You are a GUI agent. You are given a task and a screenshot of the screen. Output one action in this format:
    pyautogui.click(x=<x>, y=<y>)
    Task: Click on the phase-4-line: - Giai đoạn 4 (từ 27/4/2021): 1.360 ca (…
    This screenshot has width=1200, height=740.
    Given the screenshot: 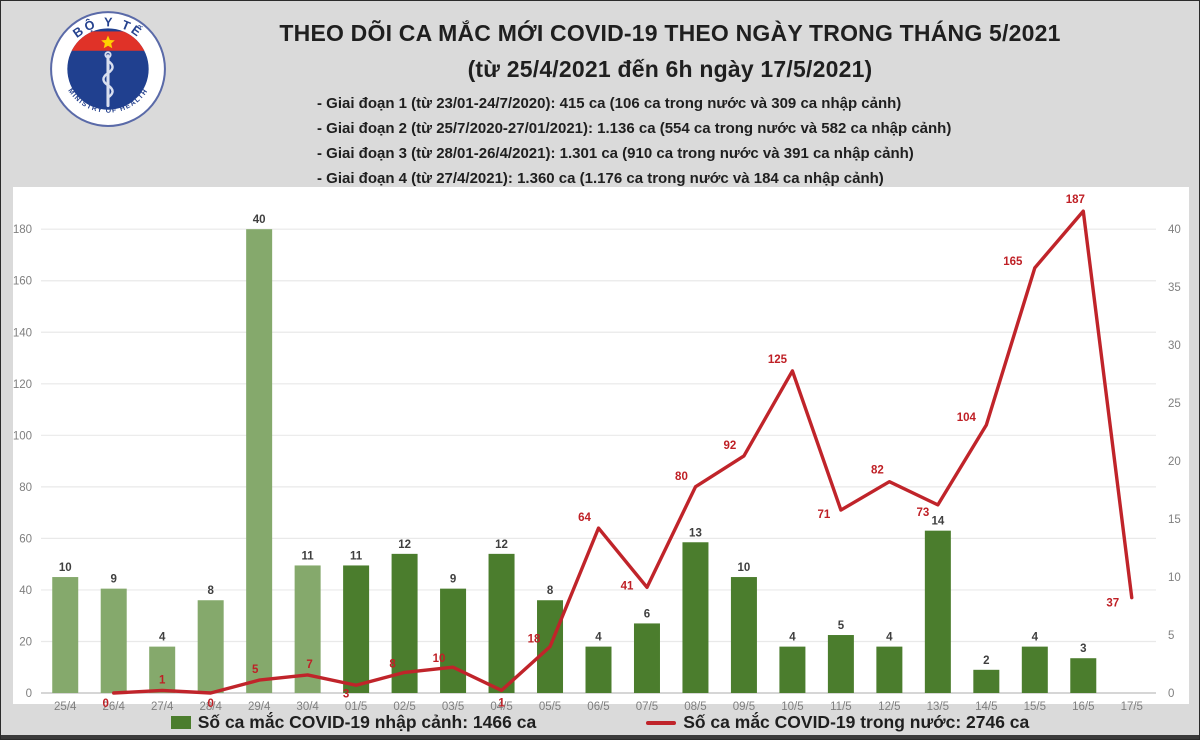 What is the action you would take?
    pyautogui.click(x=600, y=178)
    